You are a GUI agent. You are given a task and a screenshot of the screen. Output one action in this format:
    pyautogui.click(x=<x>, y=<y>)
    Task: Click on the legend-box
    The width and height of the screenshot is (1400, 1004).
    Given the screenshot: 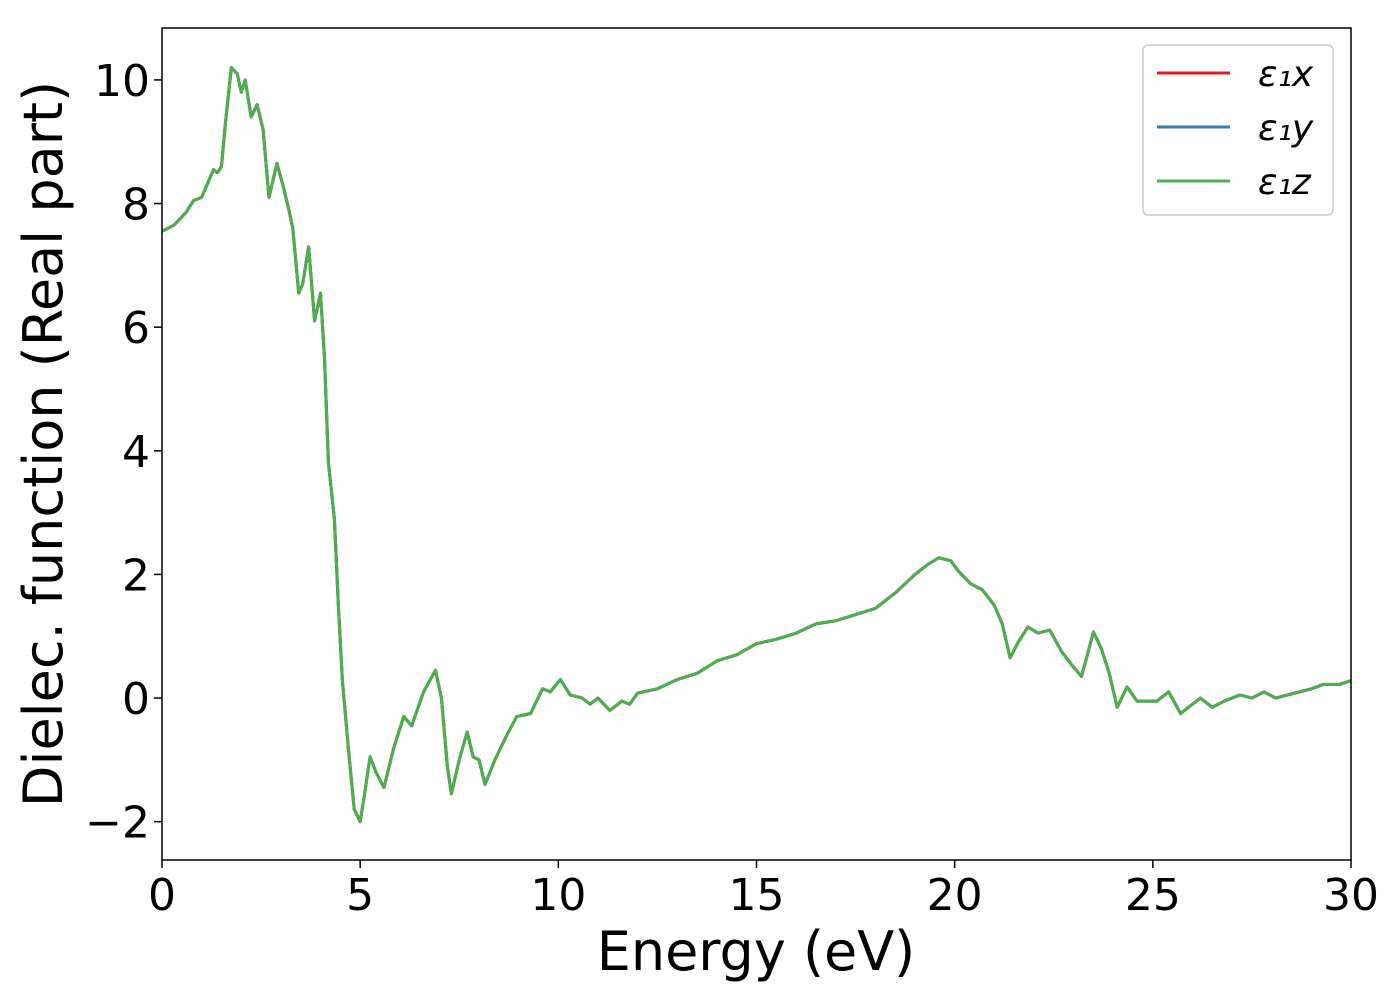 What is the action you would take?
    pyautogui.click(x=1238, y=130)
    